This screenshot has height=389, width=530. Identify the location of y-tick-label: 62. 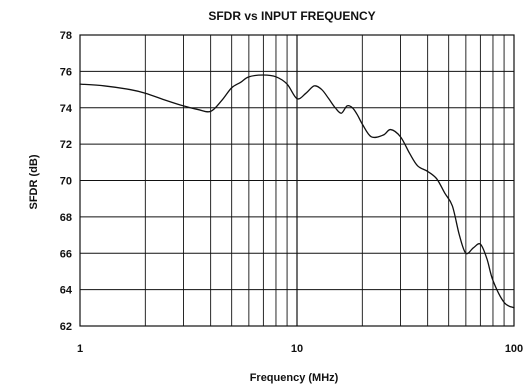
(66, 327).